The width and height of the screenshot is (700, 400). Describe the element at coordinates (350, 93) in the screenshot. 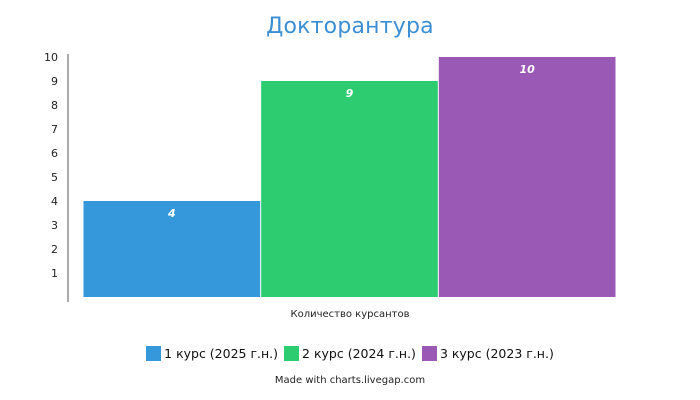

I see `bar-value-label: 9` at that location.